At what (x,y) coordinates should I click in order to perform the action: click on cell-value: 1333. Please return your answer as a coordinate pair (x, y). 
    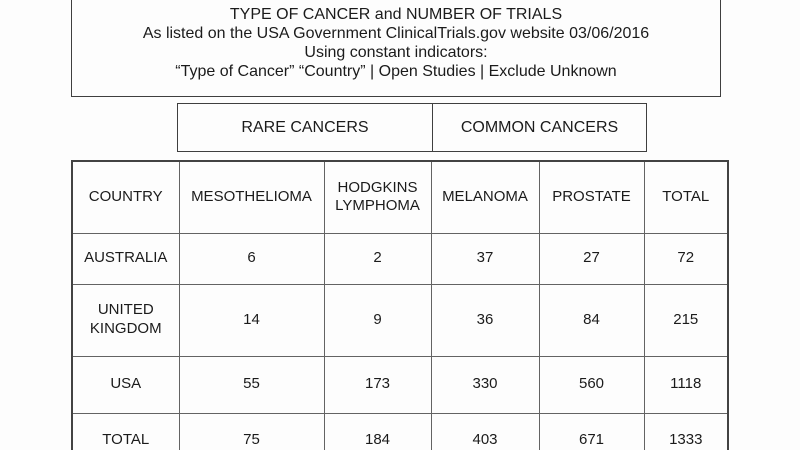
    Looking at the image, I should click on (686, 431).